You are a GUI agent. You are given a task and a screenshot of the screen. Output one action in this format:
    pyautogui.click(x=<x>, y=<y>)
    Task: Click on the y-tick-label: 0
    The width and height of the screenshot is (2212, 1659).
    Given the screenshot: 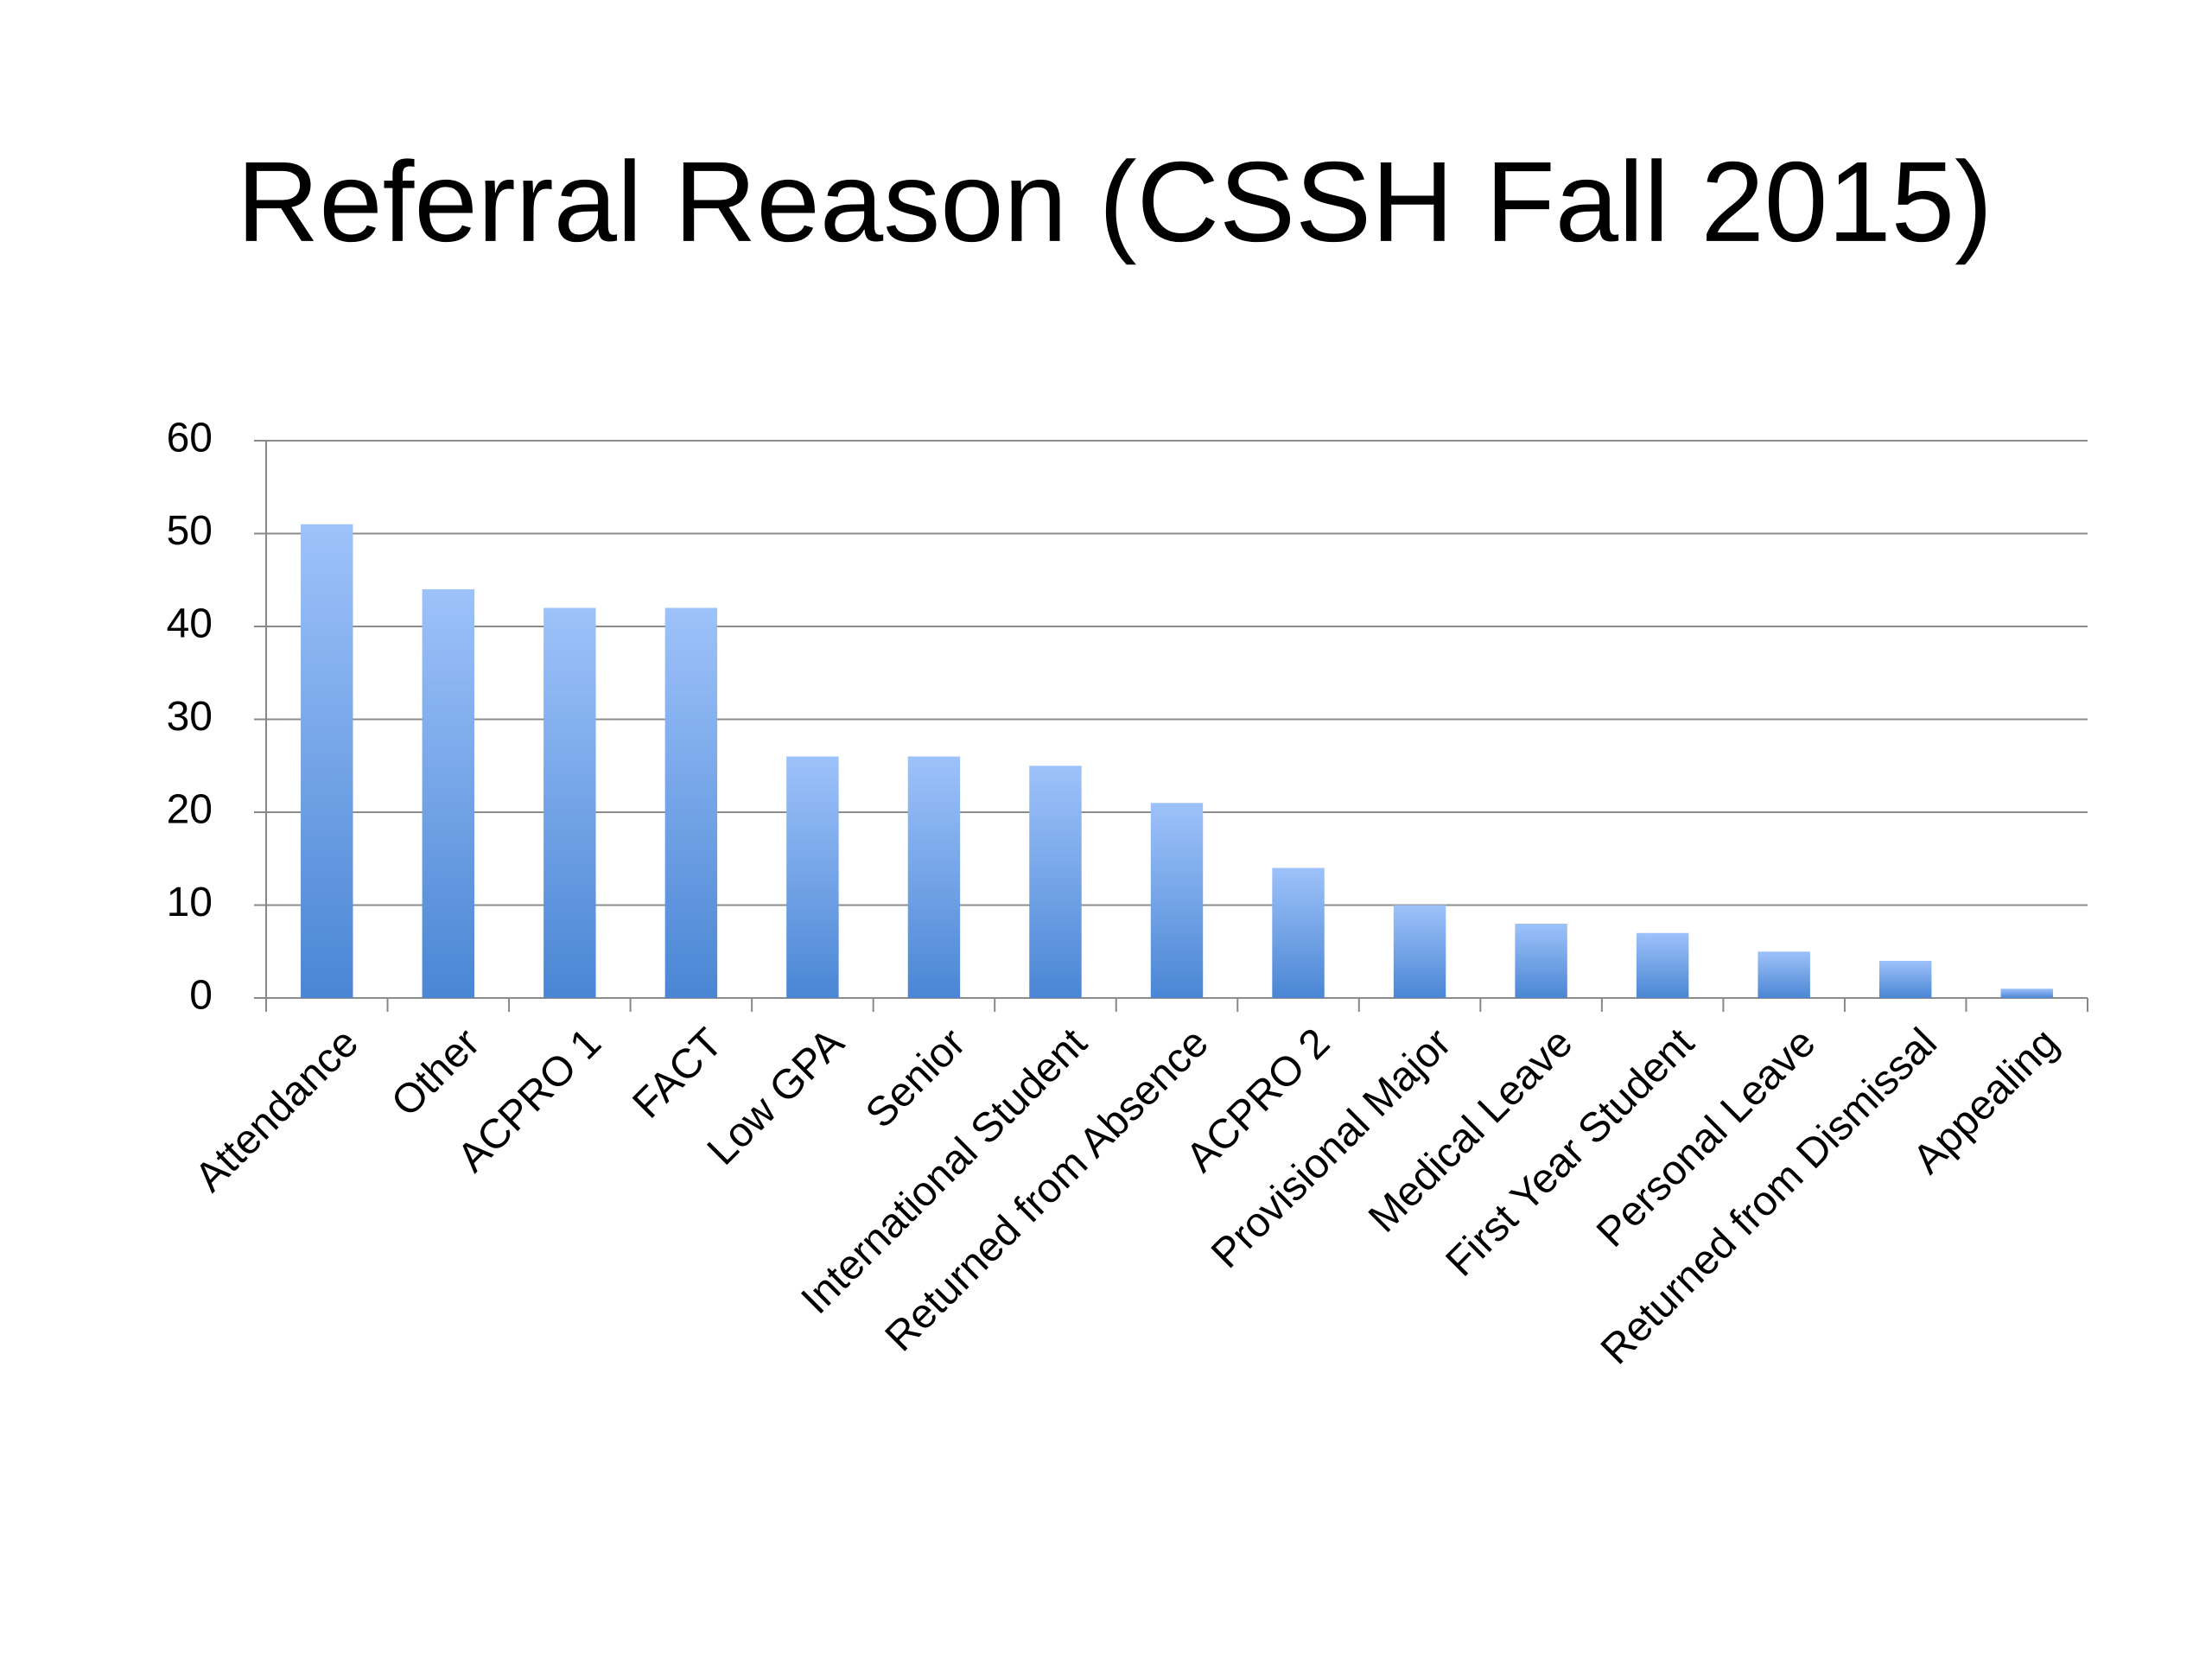 What is the action you would take?
    pyautogui.click(x=201, y=996)
    